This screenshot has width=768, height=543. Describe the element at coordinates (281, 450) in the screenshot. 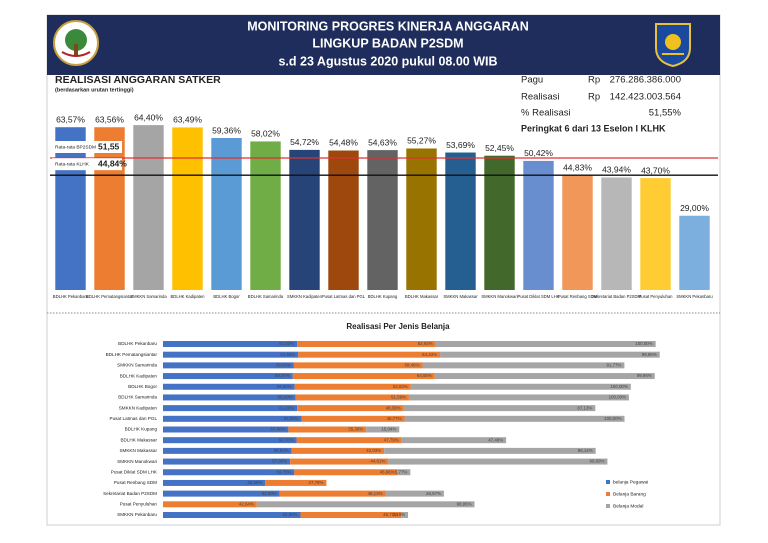

I see `value-label: 58,50%` at that location.